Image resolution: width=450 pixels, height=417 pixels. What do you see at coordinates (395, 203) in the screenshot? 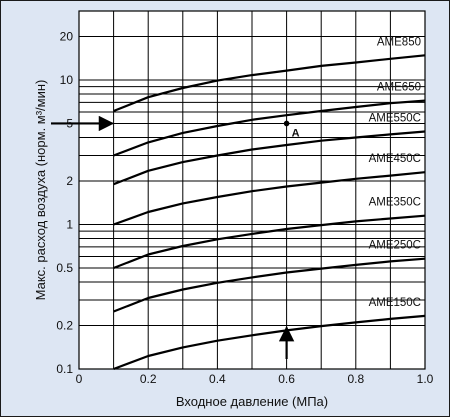
I see `series-label: AME350C` at bounding box center [395, 203].